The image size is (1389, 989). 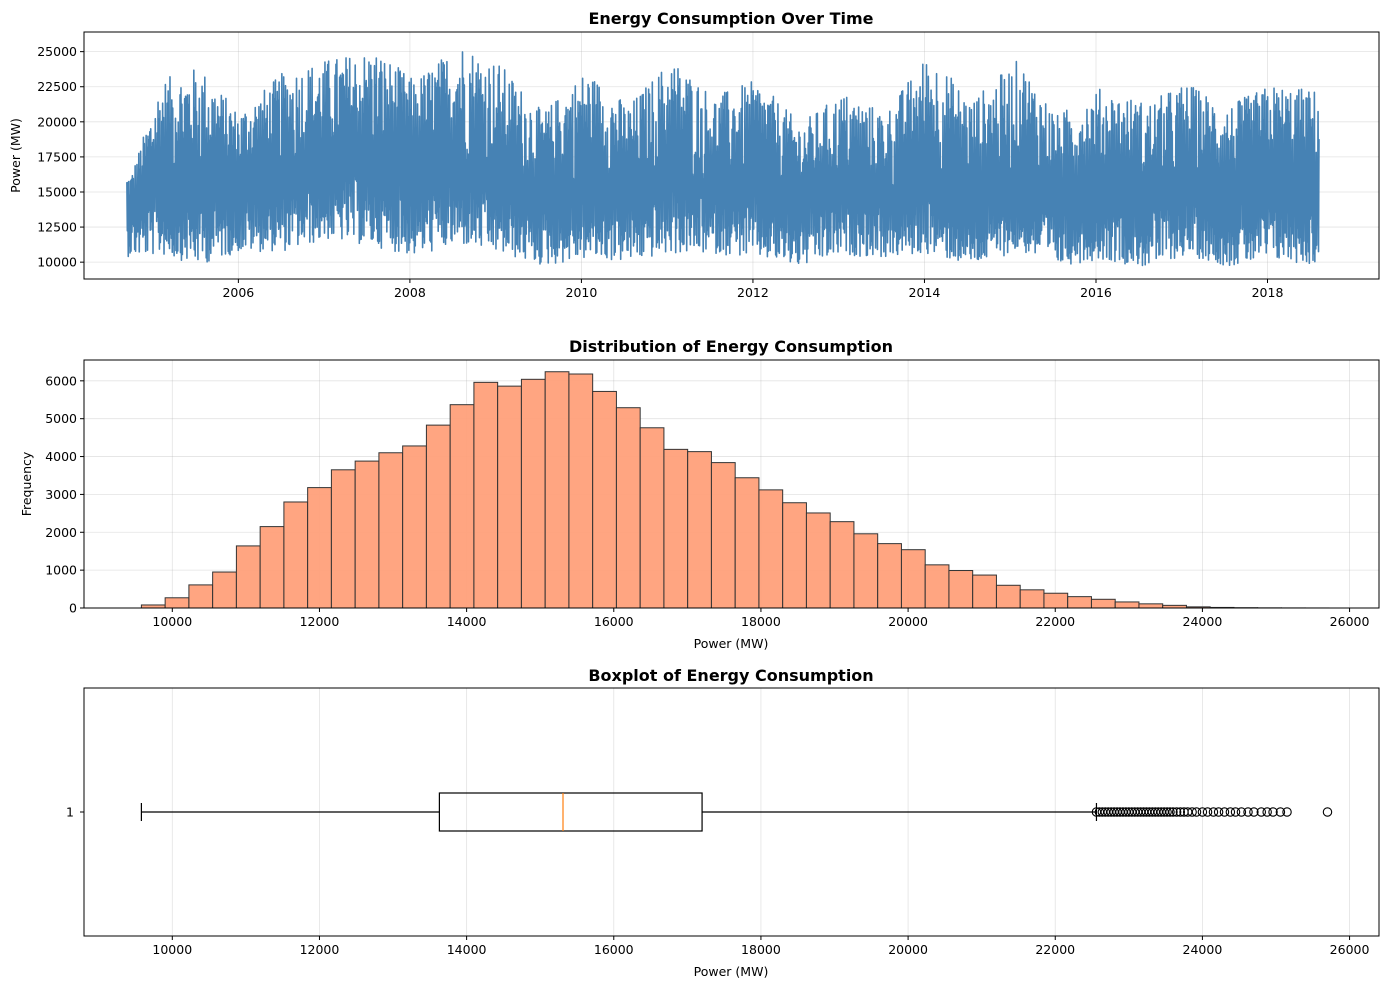 What do you see at coordinates (61, 532) in the screenshot?
I see `y-tick-label: 2000` at bounding box center [61, 532].